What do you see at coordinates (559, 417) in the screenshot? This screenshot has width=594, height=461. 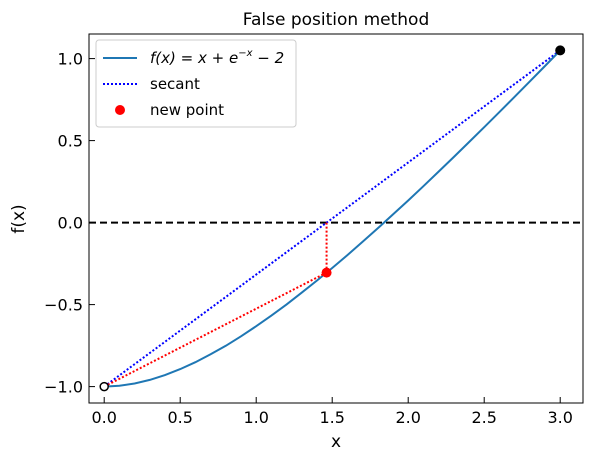 I see `x-tick-label-6: 3.0` at bounding box center [559, 417].